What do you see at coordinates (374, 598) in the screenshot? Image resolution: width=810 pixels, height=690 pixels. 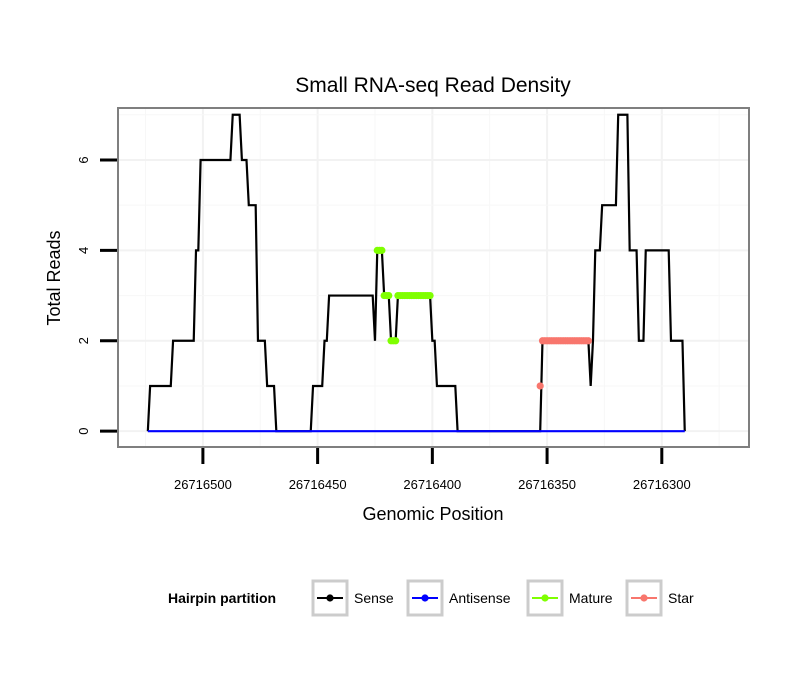 I see `legend-label-sense: Sense` at bounding box center [374, 598].